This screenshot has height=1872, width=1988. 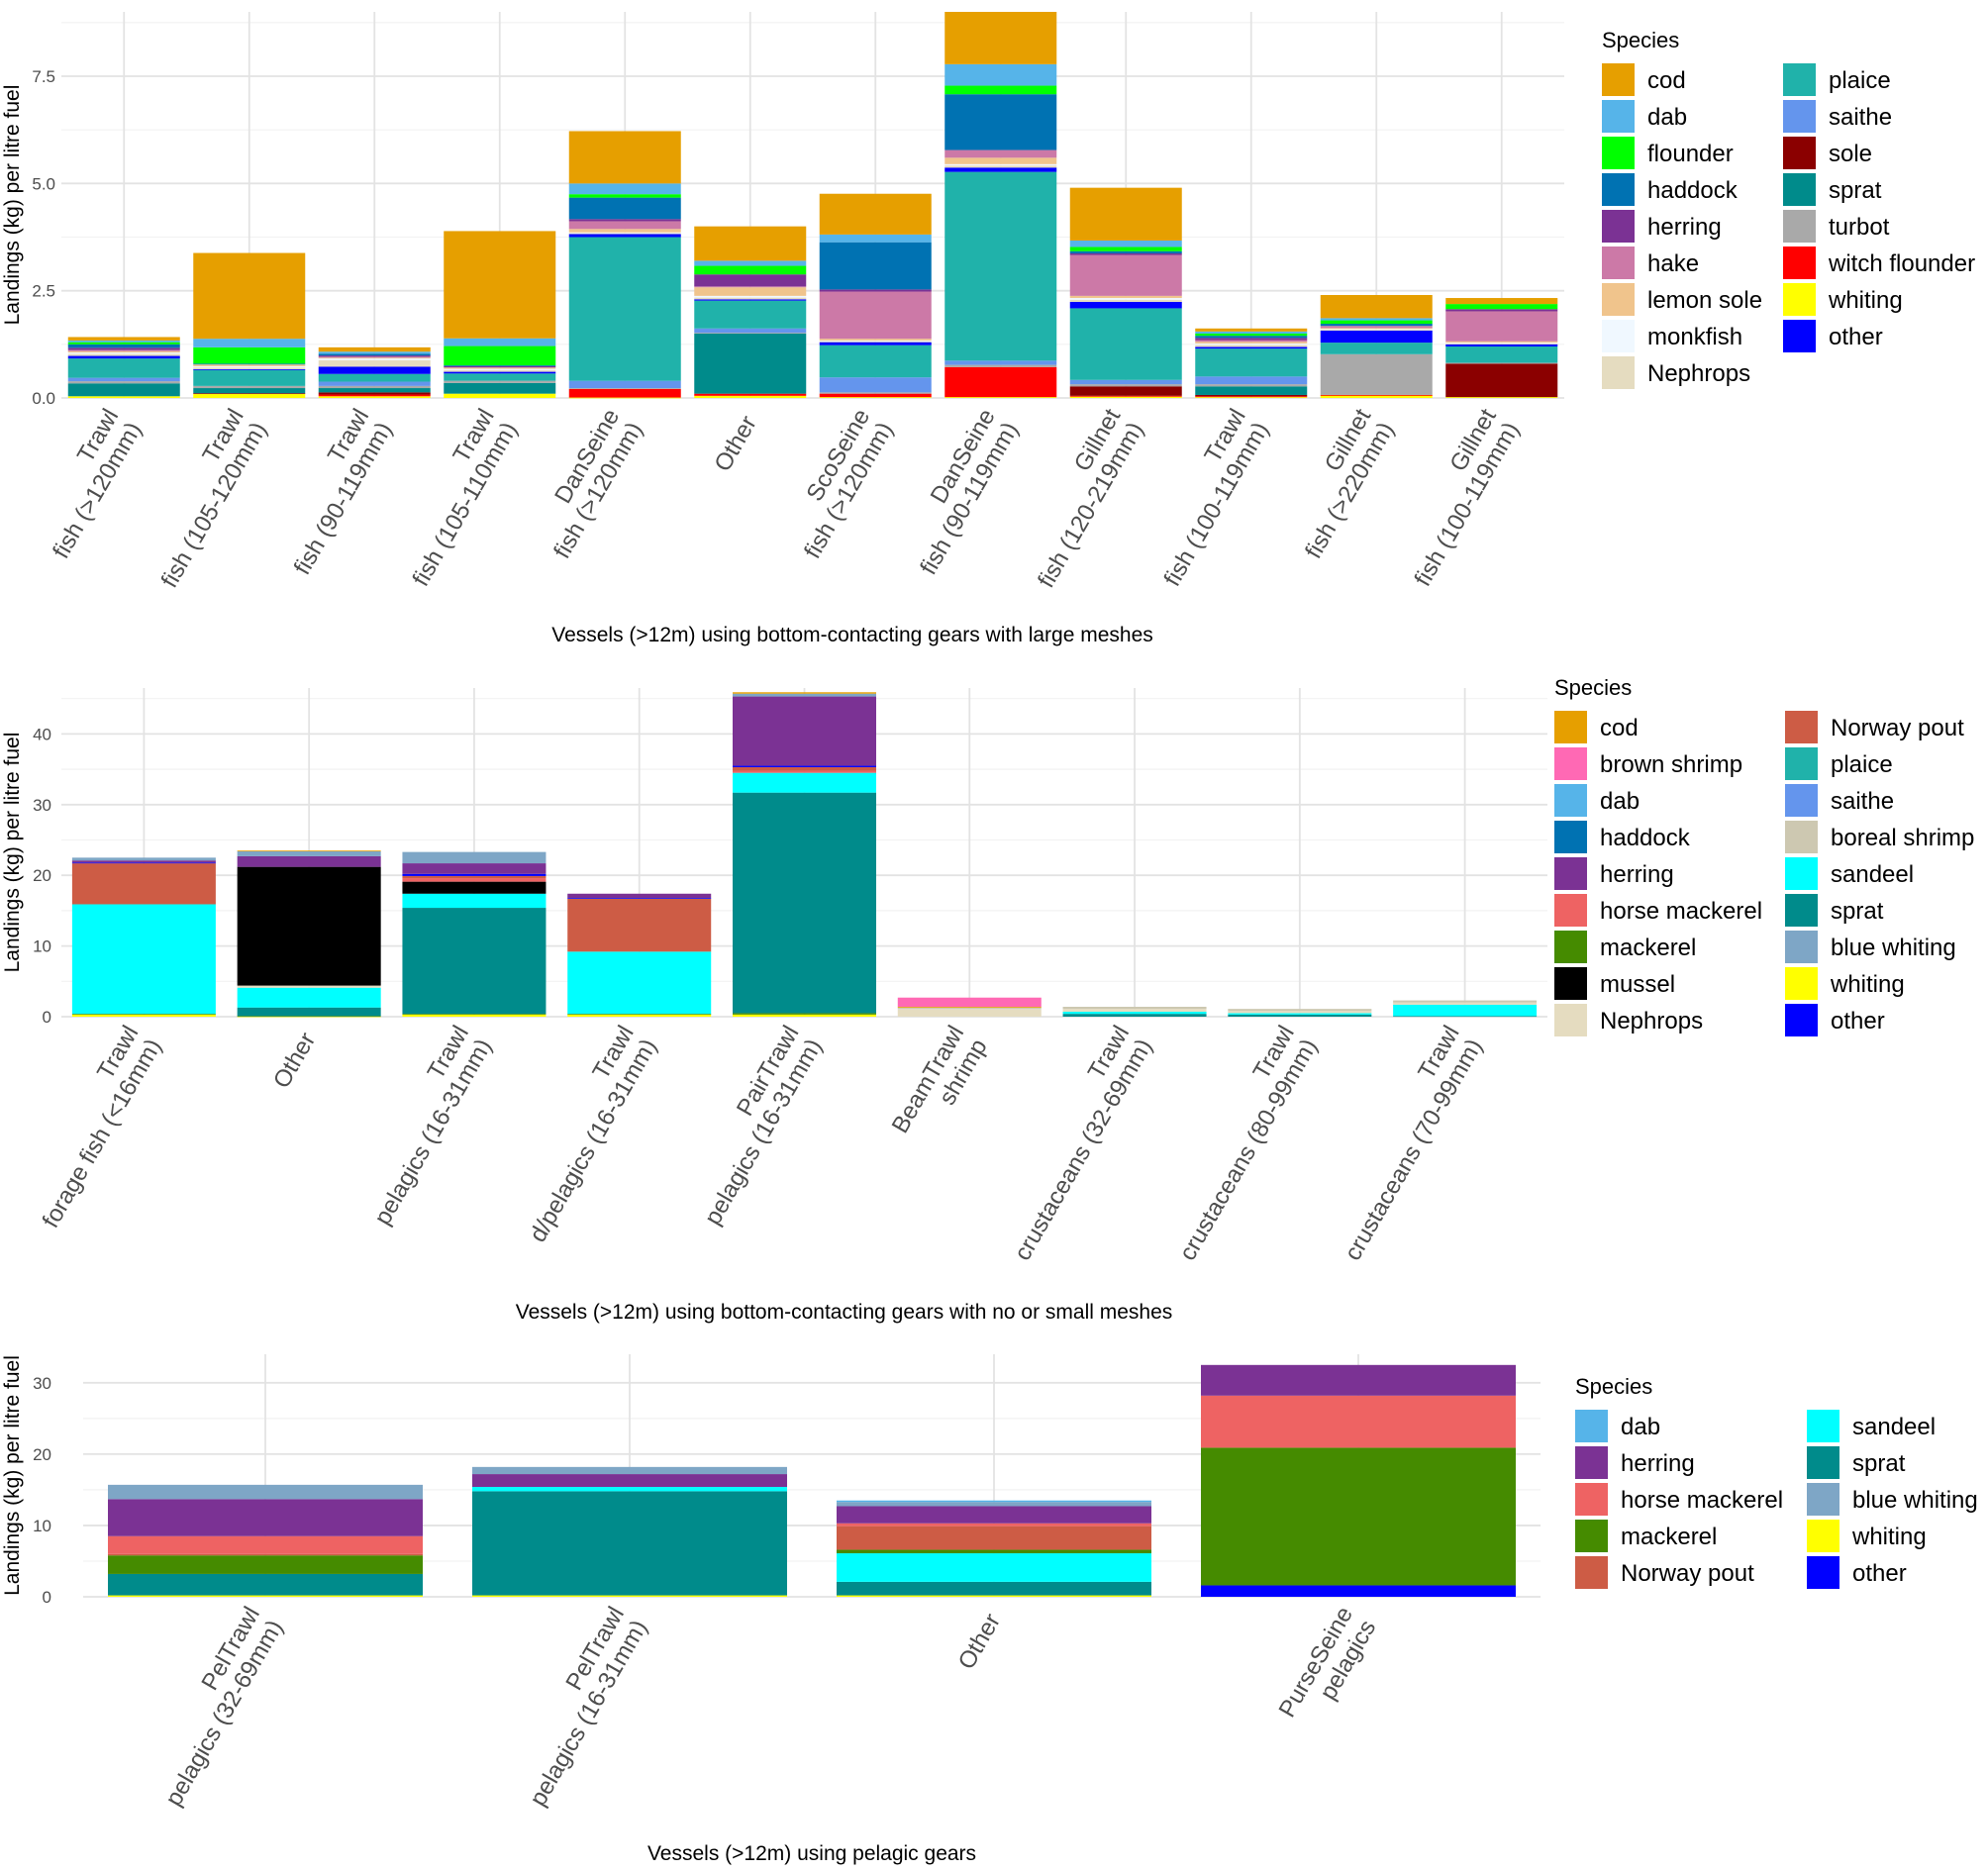 I want to click on legend-swatch-other, so click(x=1799, y=336).